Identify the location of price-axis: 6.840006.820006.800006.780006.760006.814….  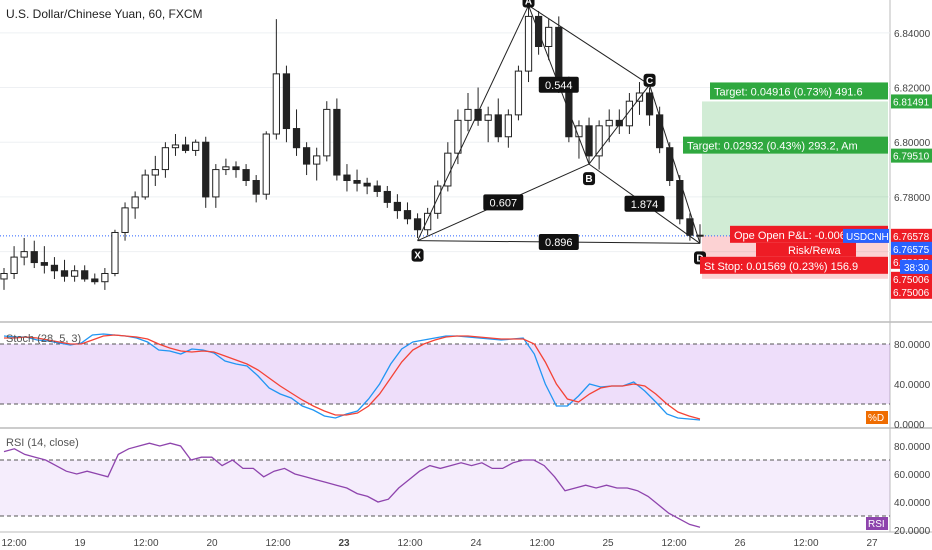
(887, 164).